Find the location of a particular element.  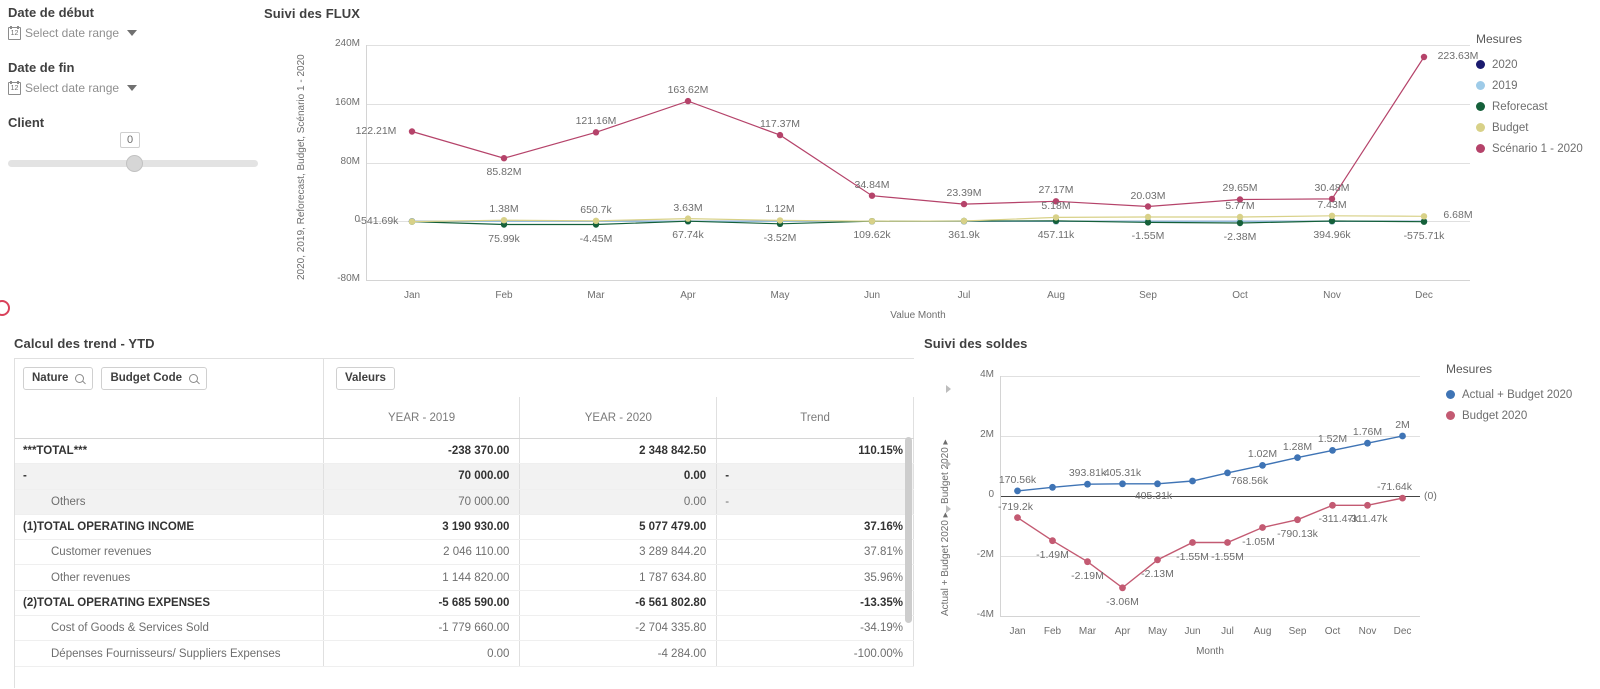

dimension-pill-group: Nature Budget Code is located at coordinates (169, 378).